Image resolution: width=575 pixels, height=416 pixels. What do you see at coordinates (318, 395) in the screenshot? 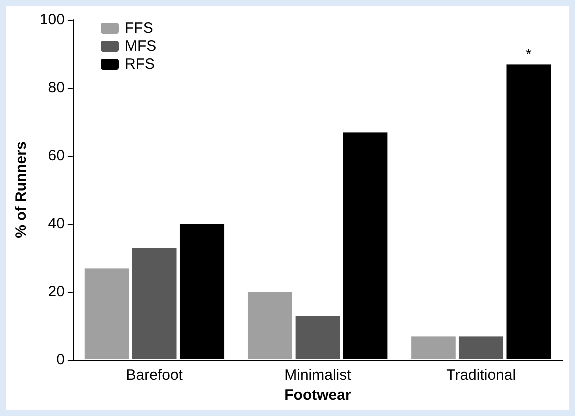
I see `x-axis-title: Footwear` at bounding box center [318, 395].